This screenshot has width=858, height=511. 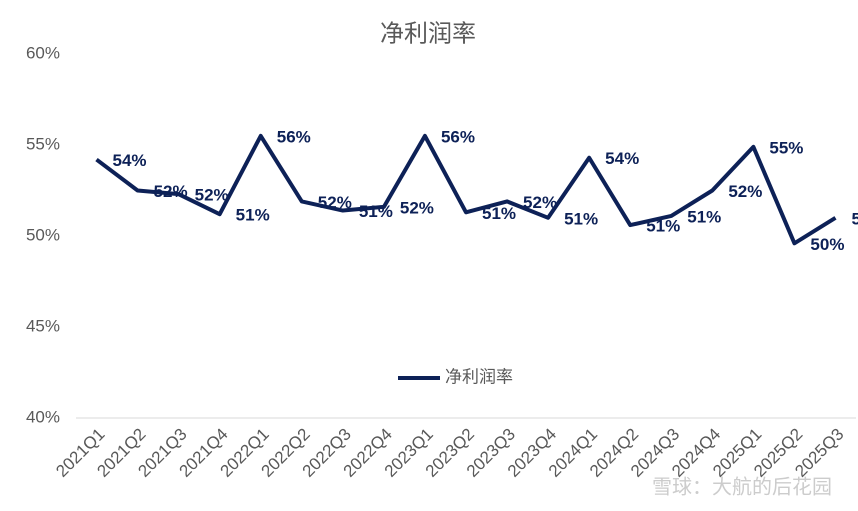 I want to click on y-tick-label: 45%, so click(x=43, y=325).